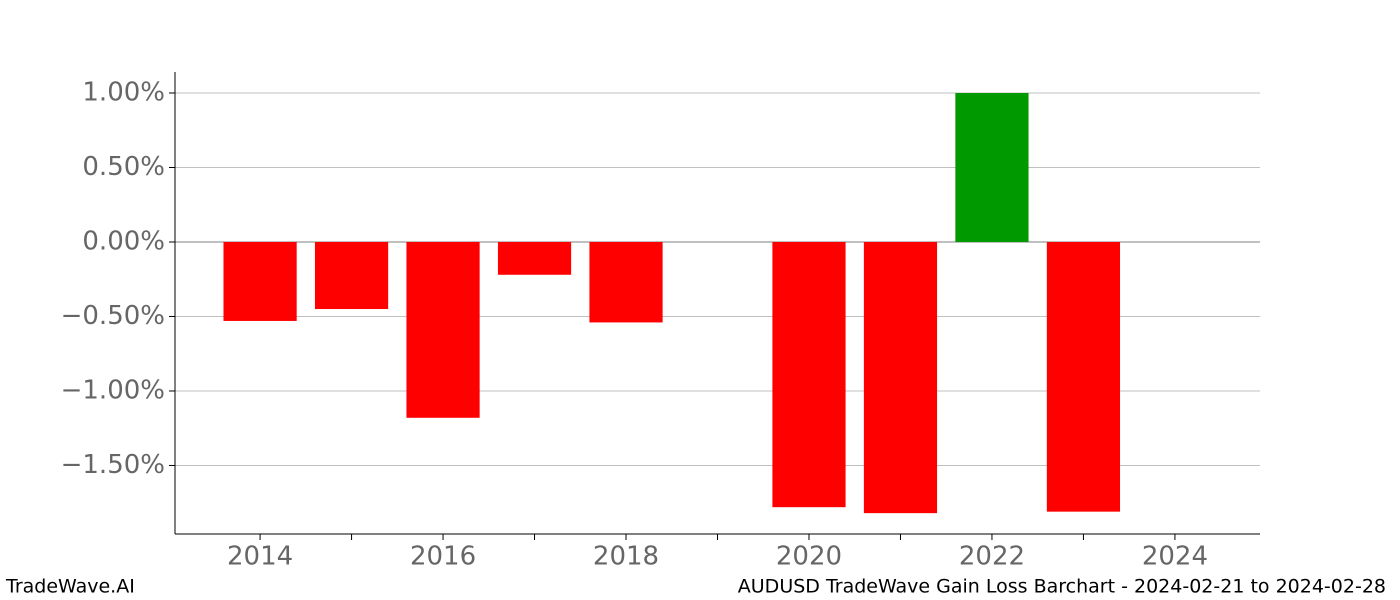  Describe the element at coordinates (113, 465) in the screenshot. I see `y-tick-label: −1.50%` at that location.